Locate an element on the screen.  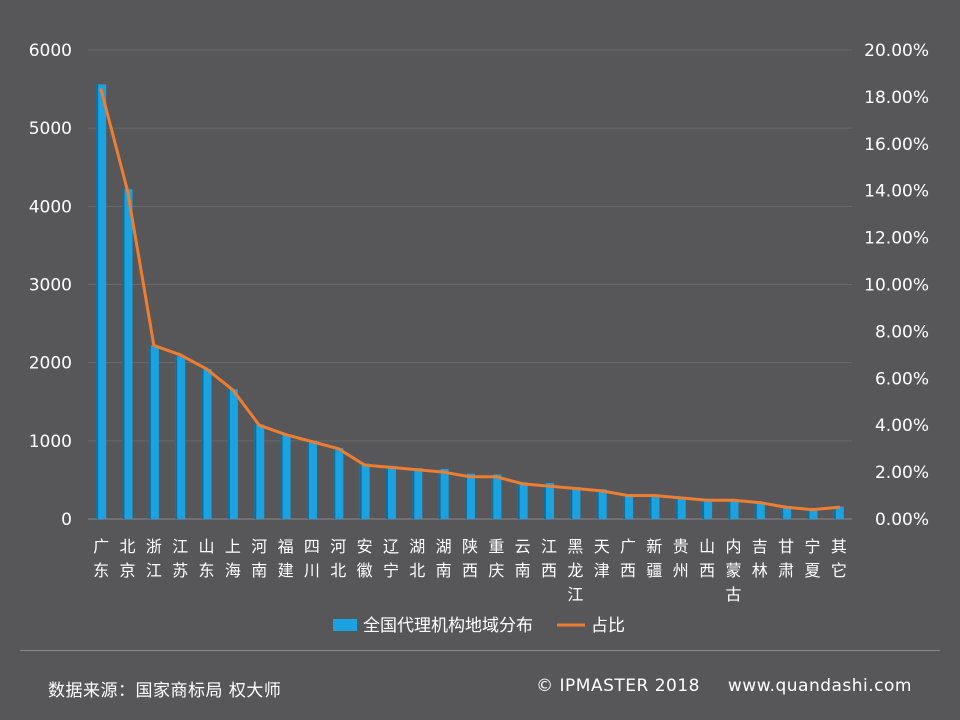
y-tick-label-left: 0 is located at coordinates (66, 520).